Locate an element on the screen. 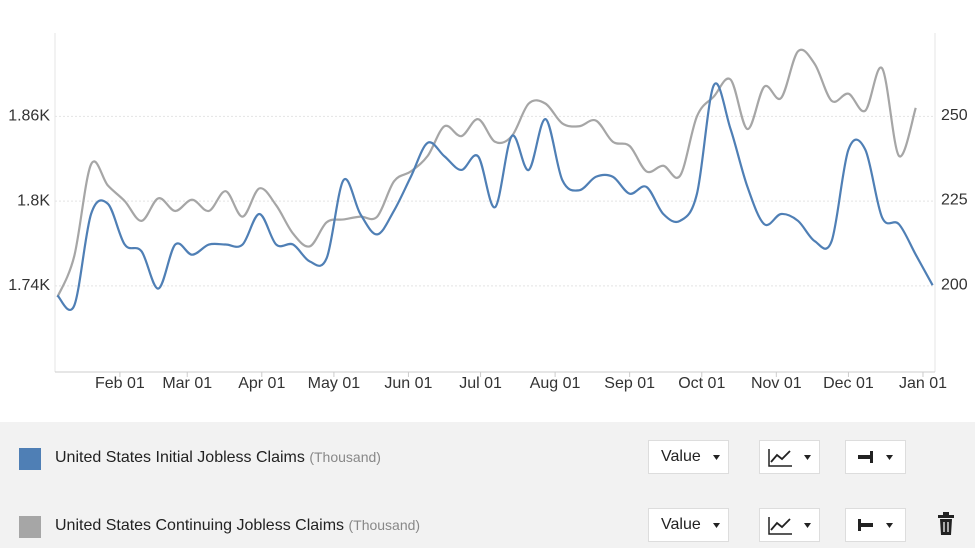 The image size is (975, 554). x-tick-label: Nov 01 is located at coordinates (776, 383).